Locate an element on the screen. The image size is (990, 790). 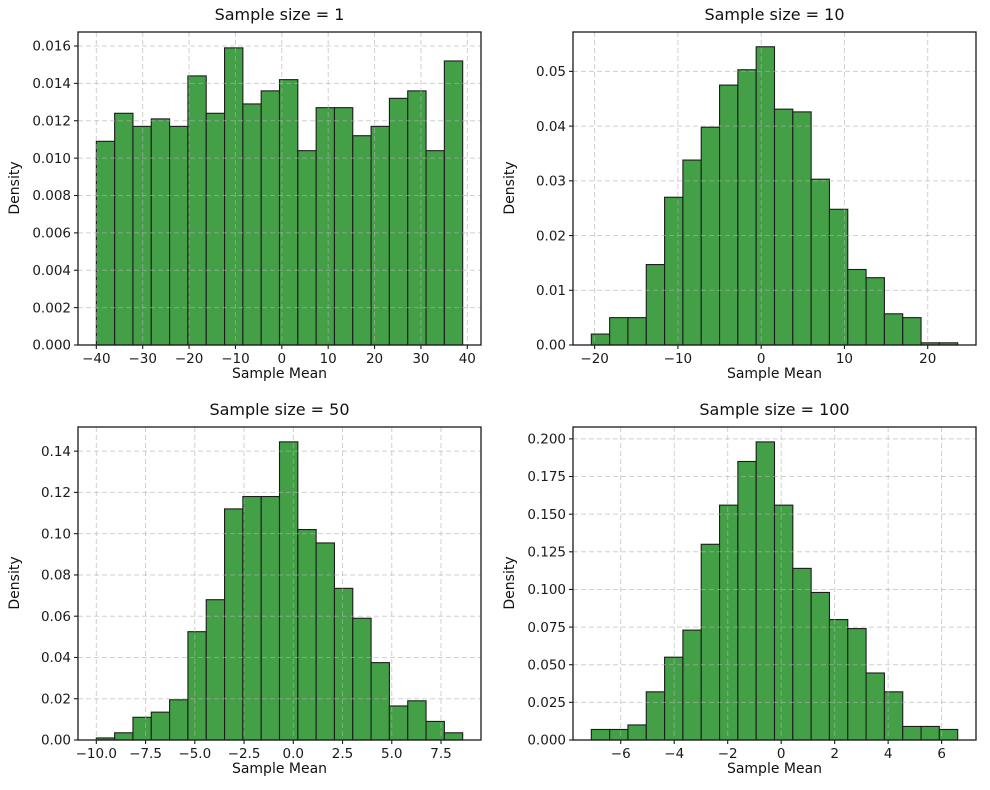
svg-text: 0.175 is located at coordinates (546, 477).